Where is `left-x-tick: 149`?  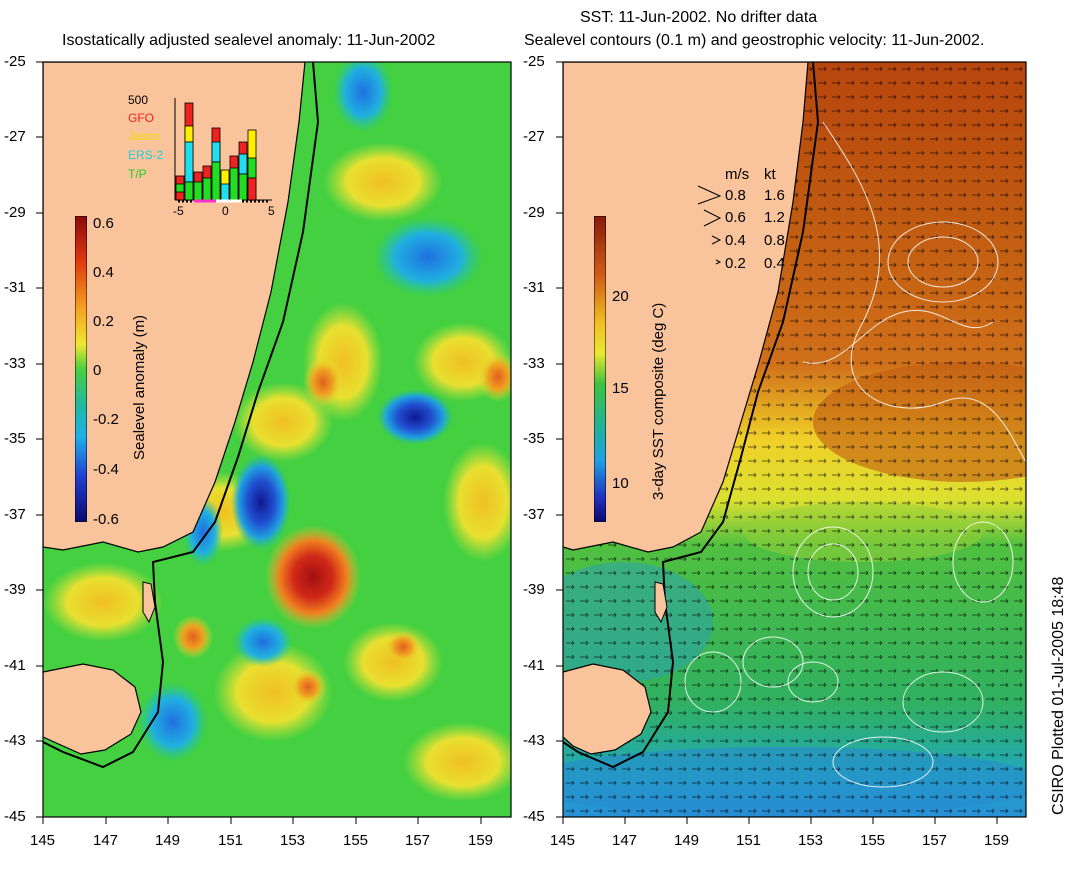 left-x-tick: 149 is located at coordinates (168, 840).